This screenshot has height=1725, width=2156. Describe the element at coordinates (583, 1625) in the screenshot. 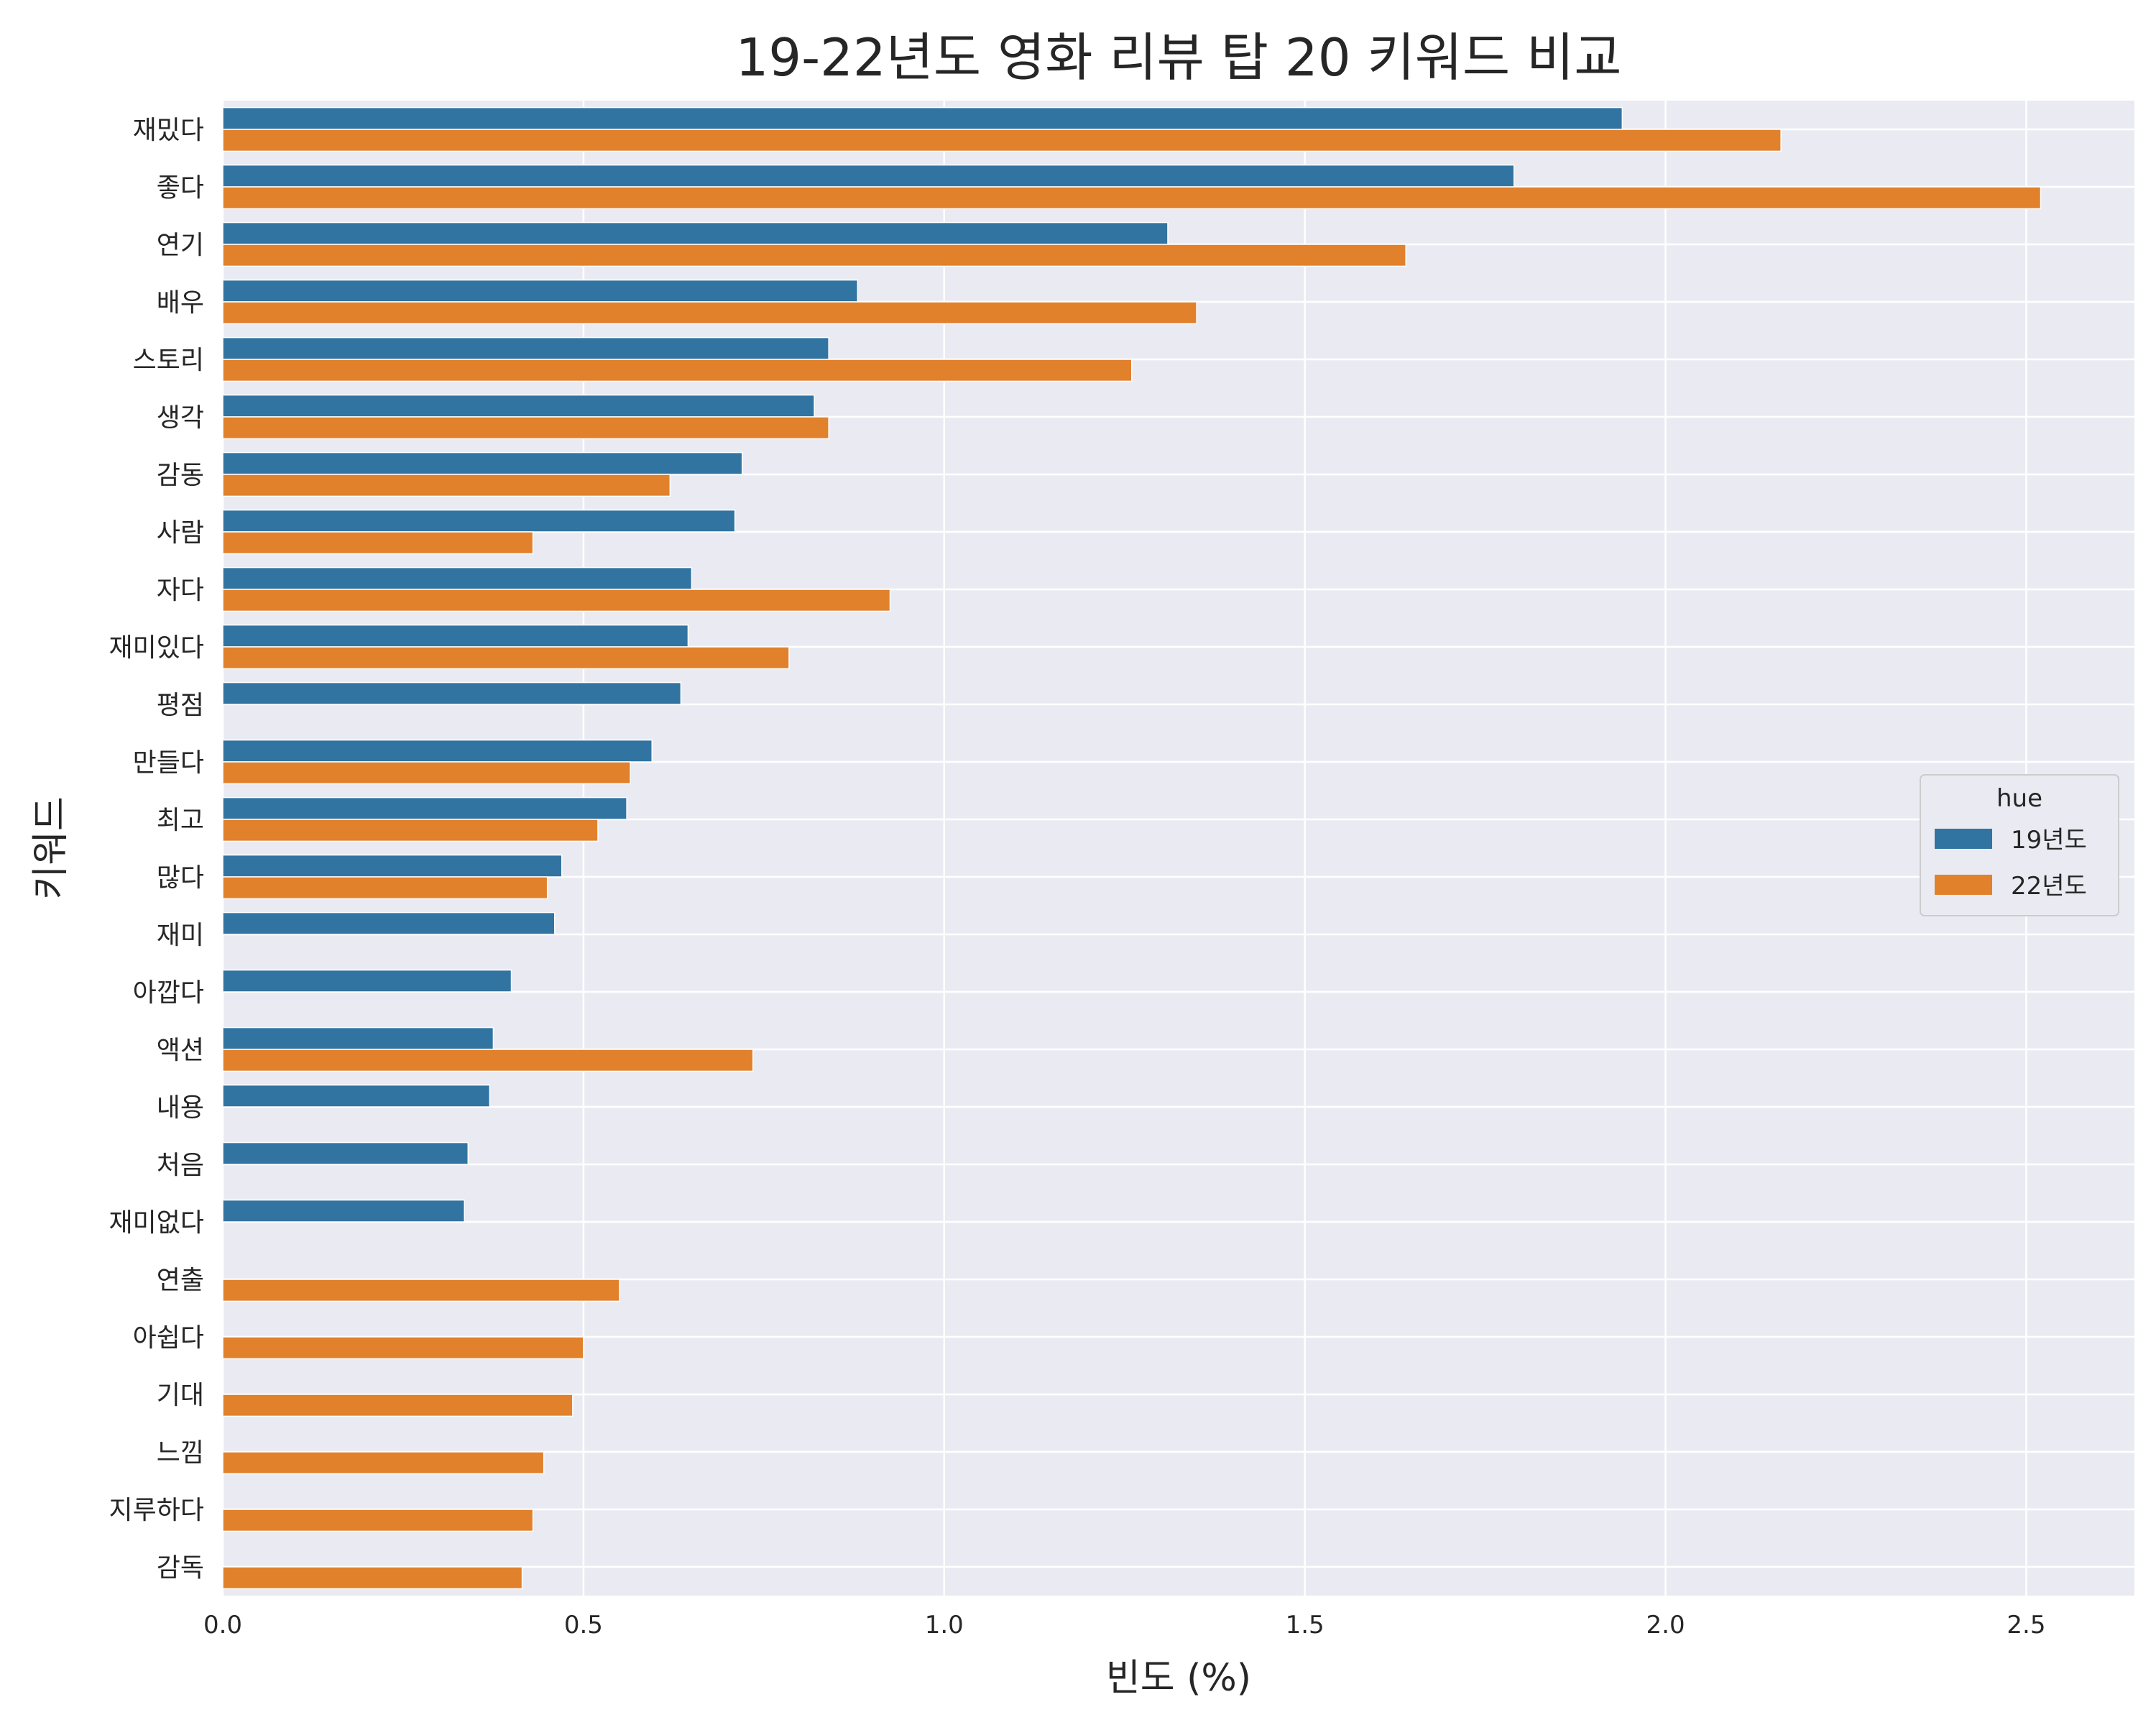

I see `x-tick-label: 0.5` at that location.